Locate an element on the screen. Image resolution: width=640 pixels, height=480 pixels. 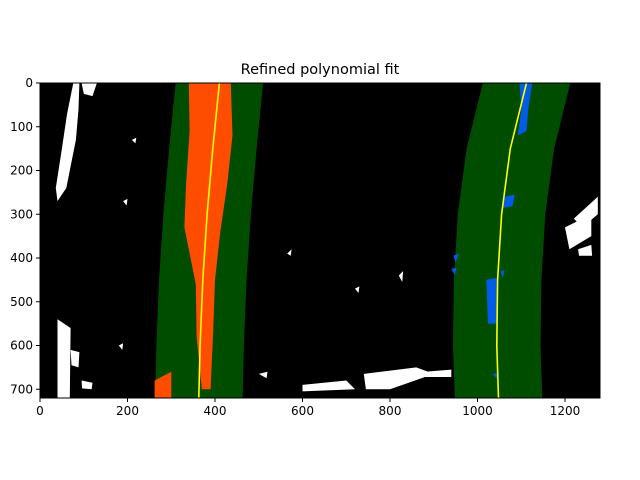
y-tick-label: 300 is located at coordinates (21, 214).